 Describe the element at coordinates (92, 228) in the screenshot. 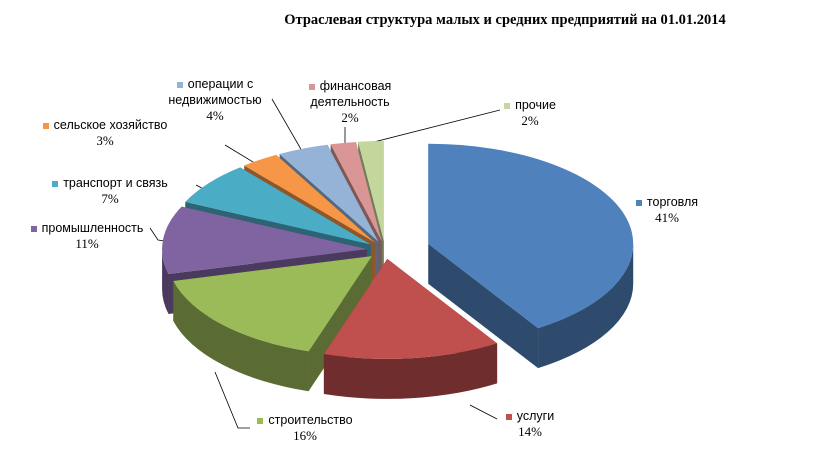

I see `category-label: промышленность` at that location.